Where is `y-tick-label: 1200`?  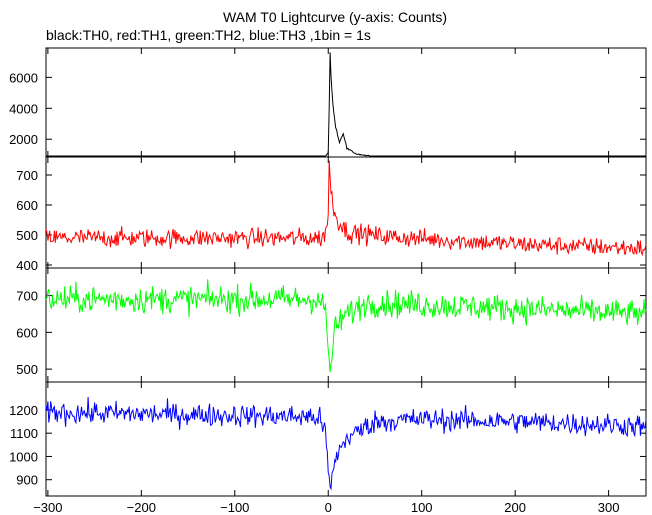 y-tick-label: 1200 is located at coordinates (23, 410).